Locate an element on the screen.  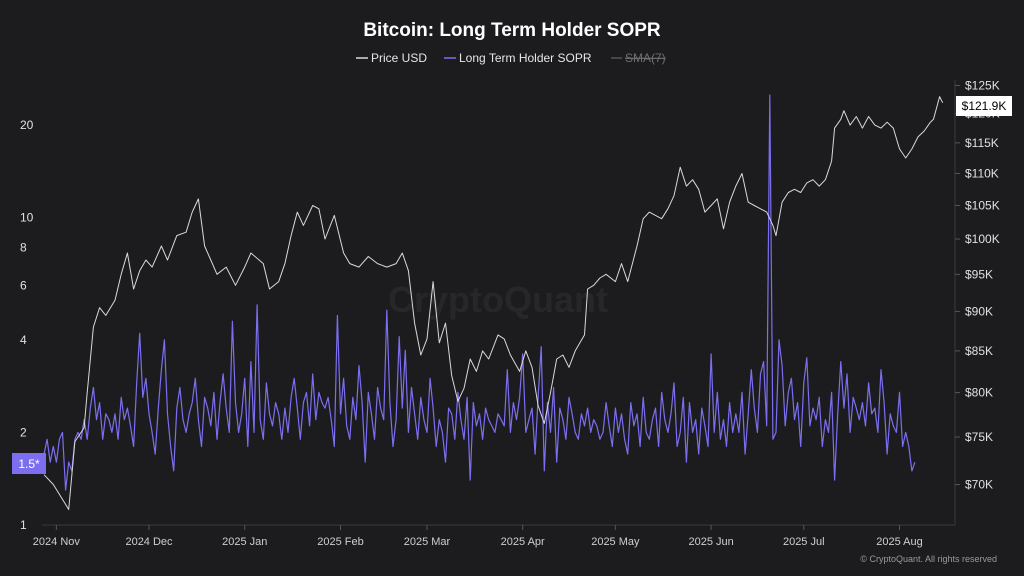
left-tick-label: 4 is located at coordinates (23, 340).